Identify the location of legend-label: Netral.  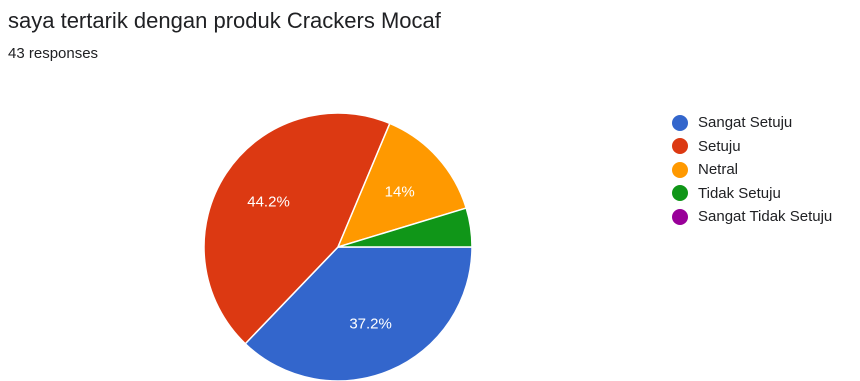
(718, 170).